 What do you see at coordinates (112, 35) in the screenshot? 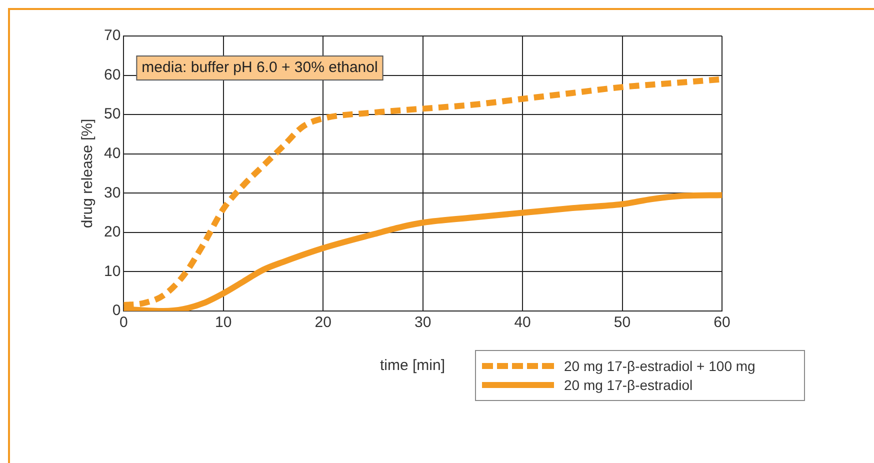
I see `y-tick-label: 70` at bounding box center [112, 35].